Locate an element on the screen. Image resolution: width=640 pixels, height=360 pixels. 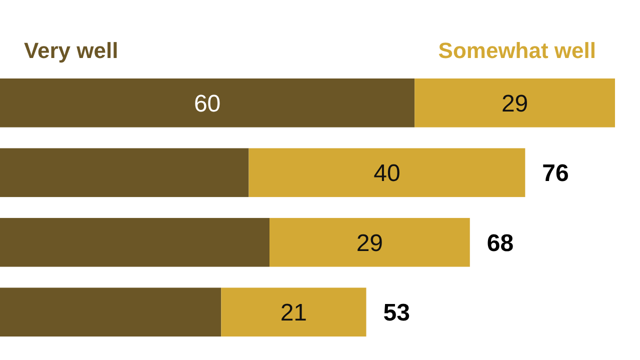
data-label: 60 is located at coordinates (207, 104).